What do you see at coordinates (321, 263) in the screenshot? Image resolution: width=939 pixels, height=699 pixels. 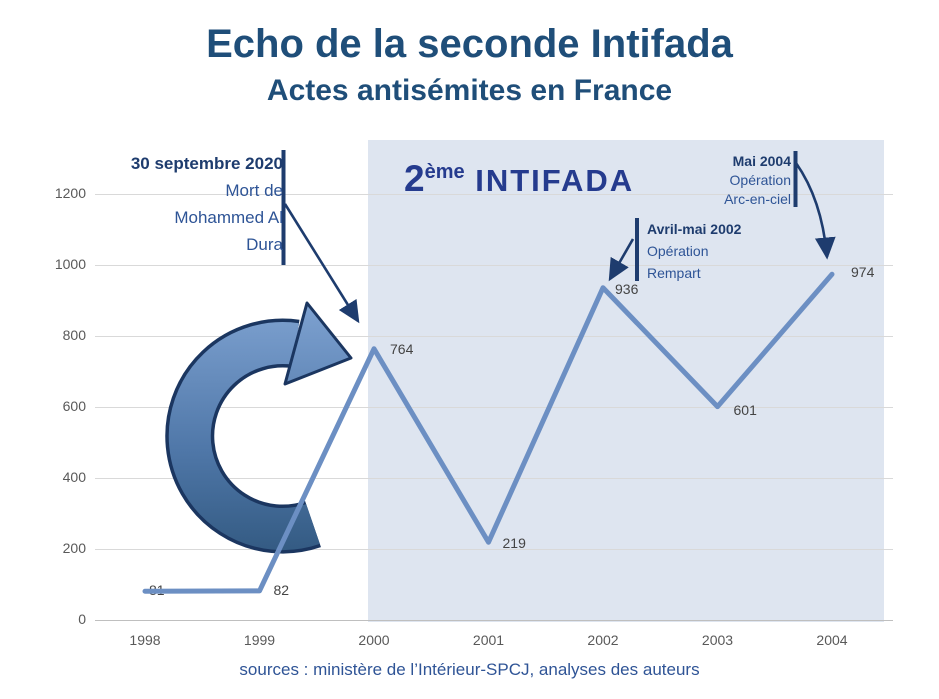 I see `annotation-arrow-2000` at bounding box center [321, 263].